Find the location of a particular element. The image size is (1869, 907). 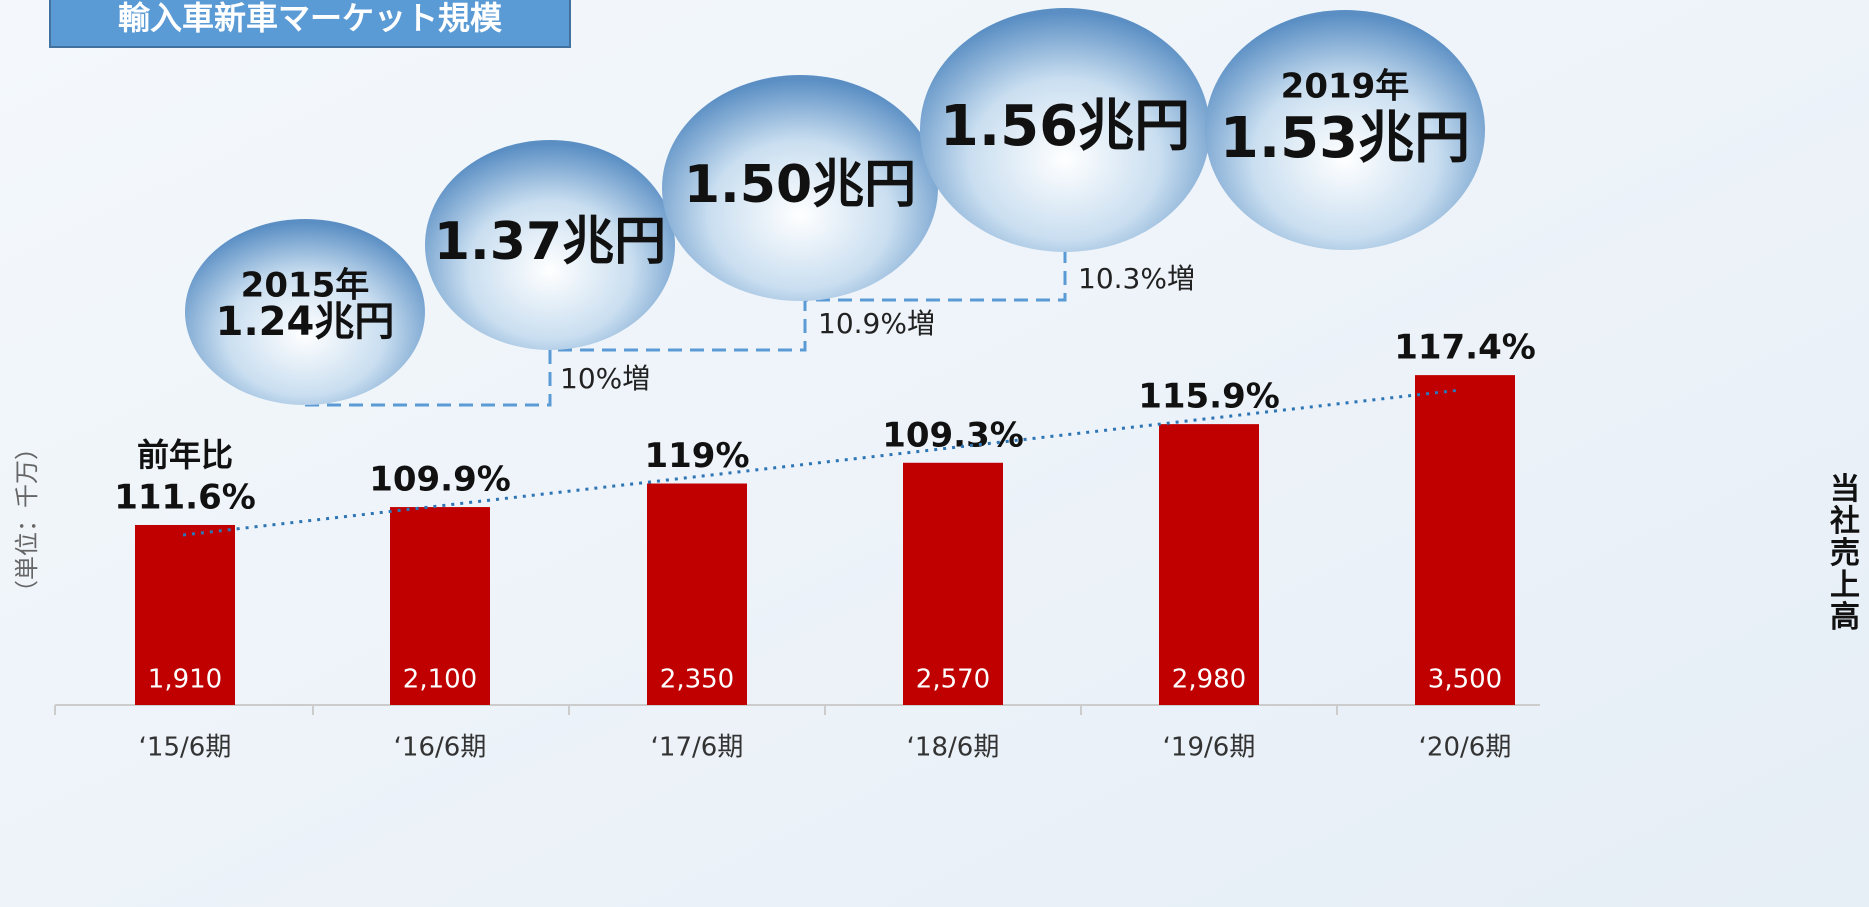

bubble-label: 1.50兆円 is located at coordinates (800, 185).